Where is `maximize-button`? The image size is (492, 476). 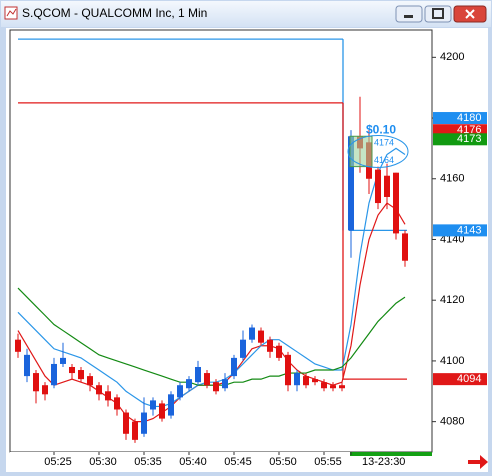 maximize-button is located at coordinates (438, 14).